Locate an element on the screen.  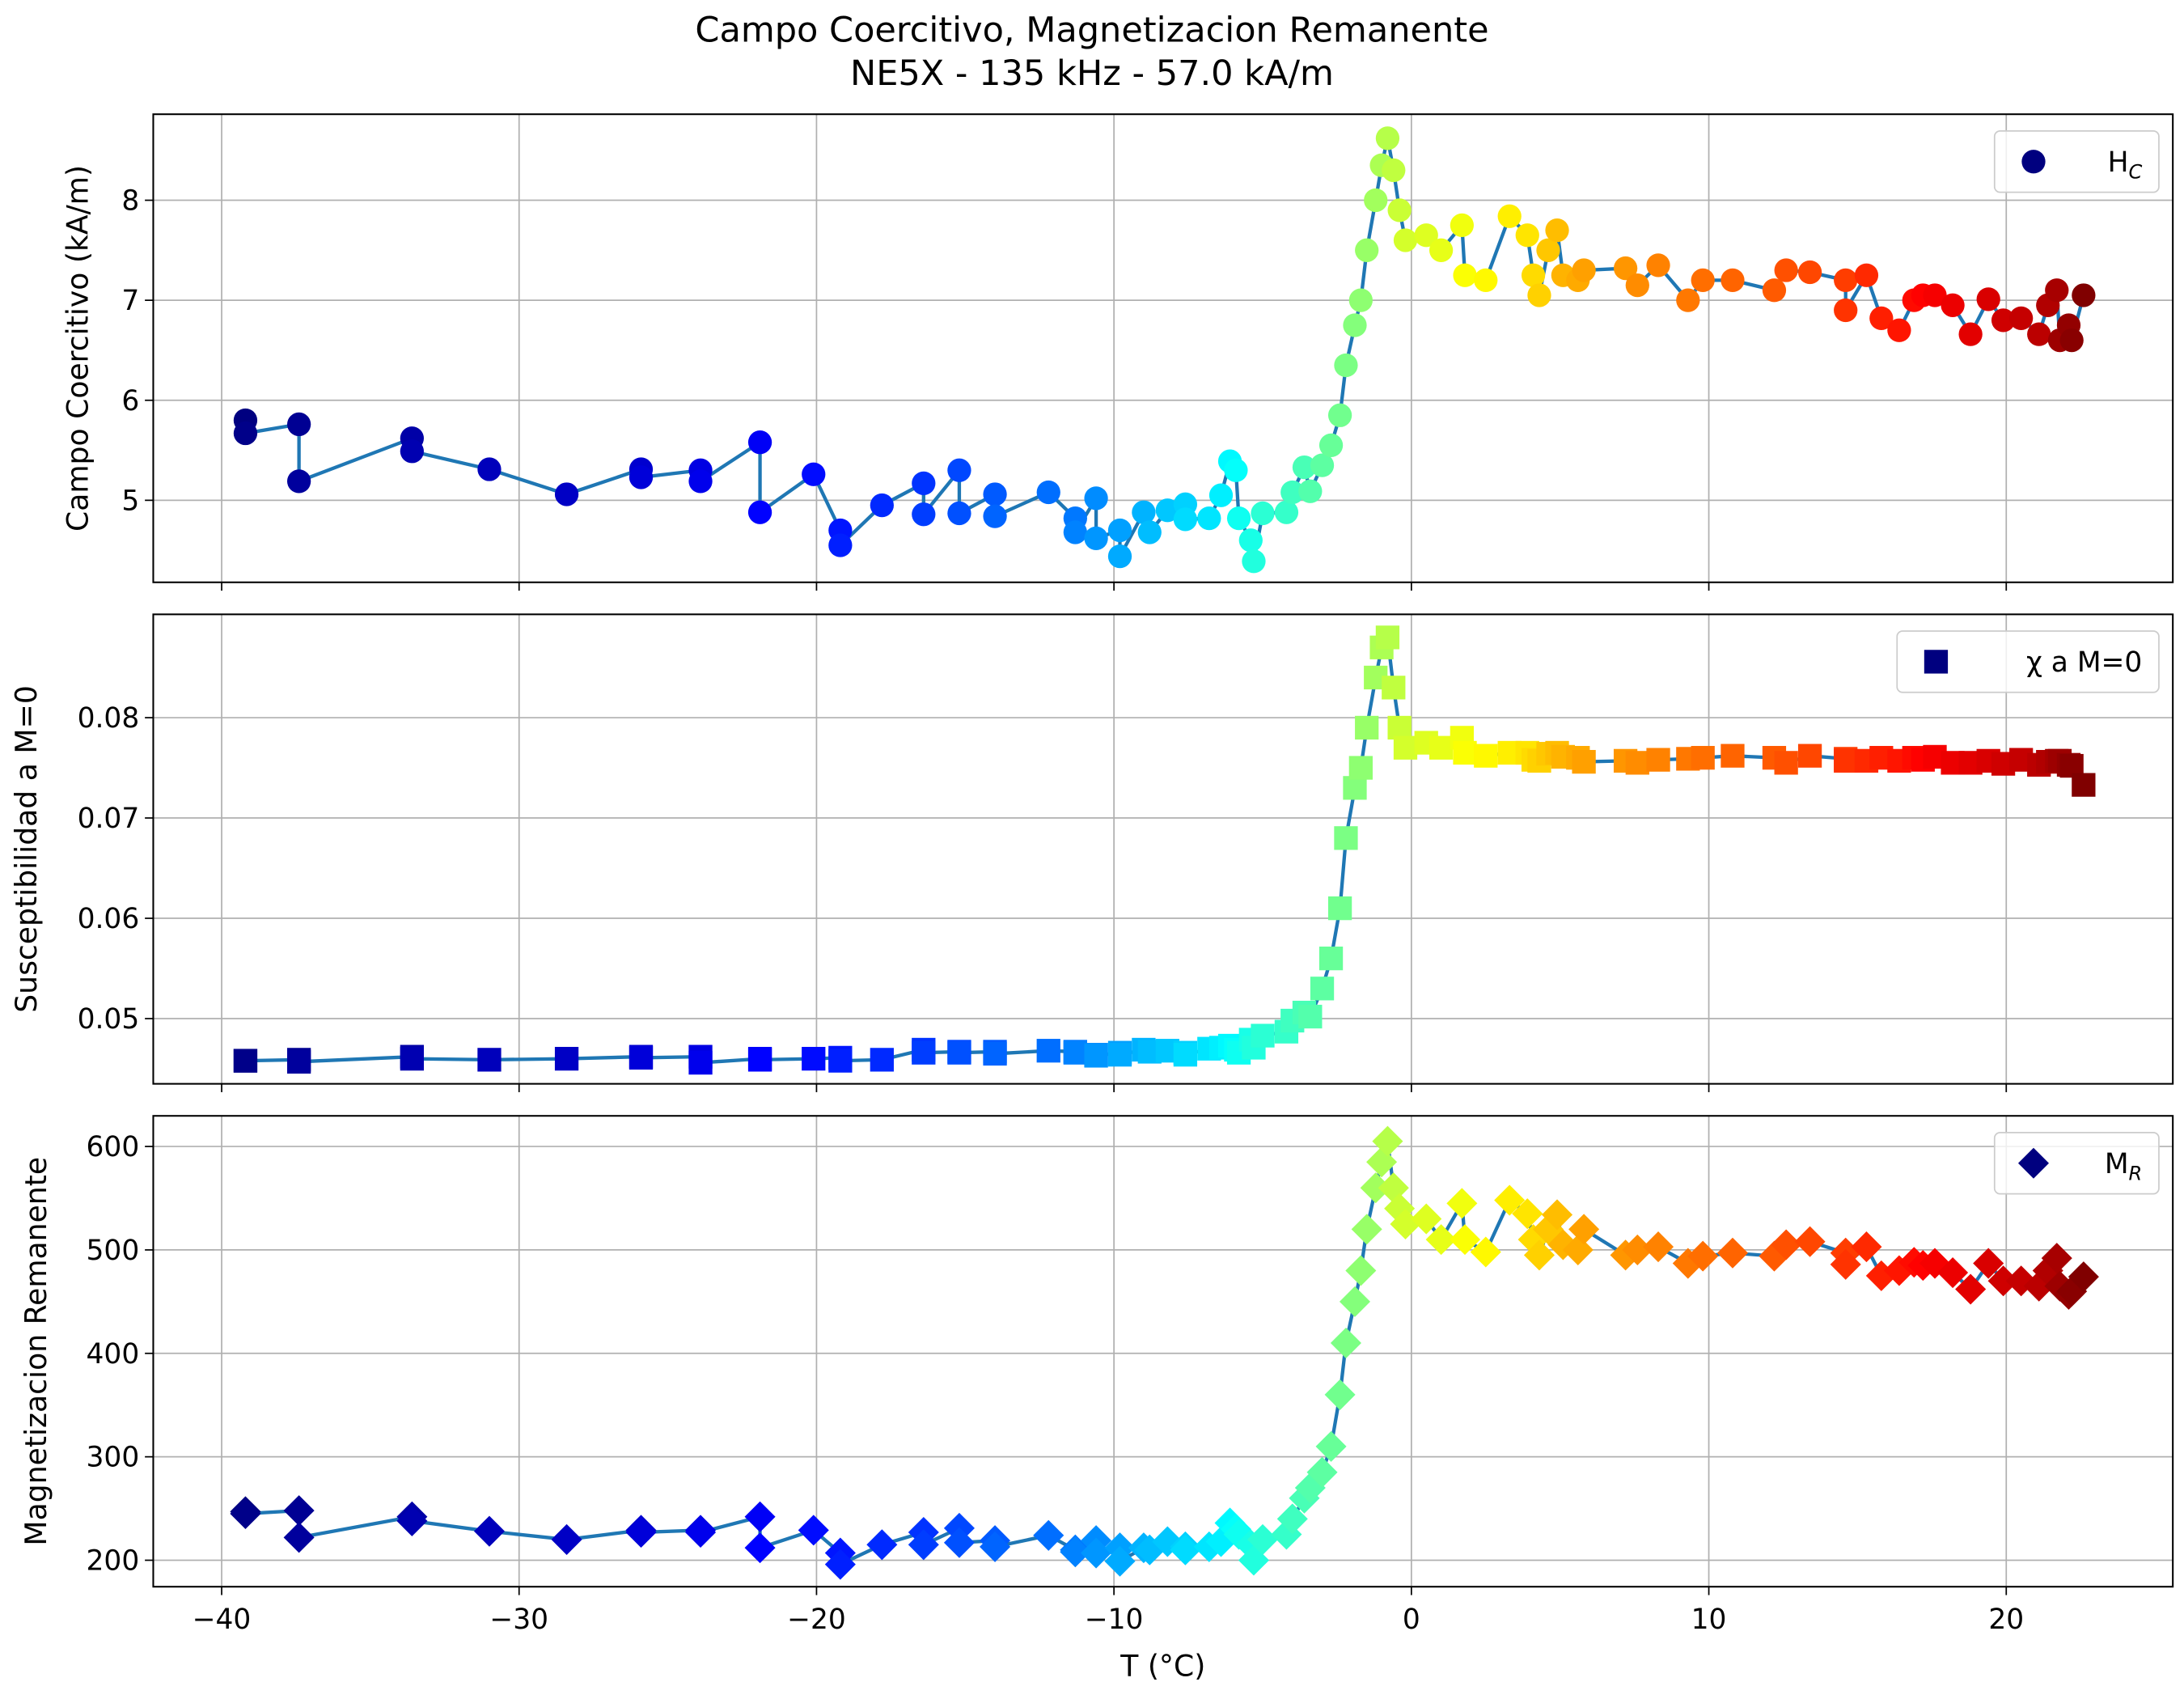
y-tick-label: 400 is located at coordinates (113, 1354).